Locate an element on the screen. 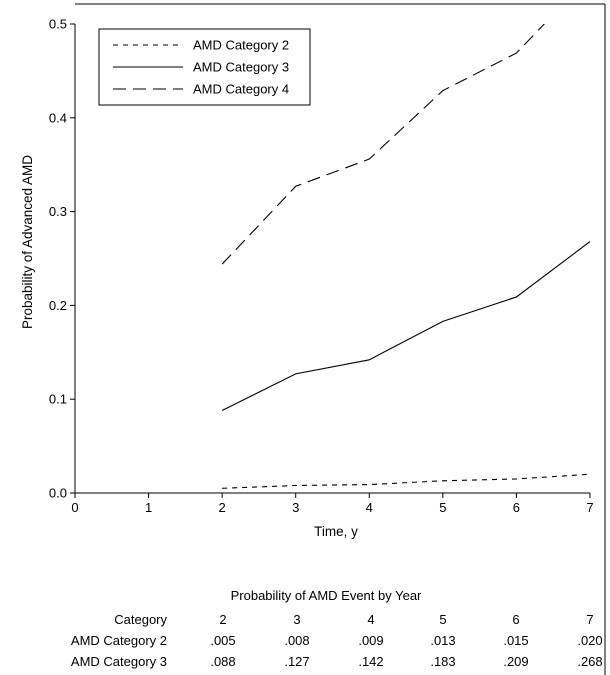 This screenshot has width=610, height=675. table-cell: AMD Category 3 is located at coordinates (119, 661).